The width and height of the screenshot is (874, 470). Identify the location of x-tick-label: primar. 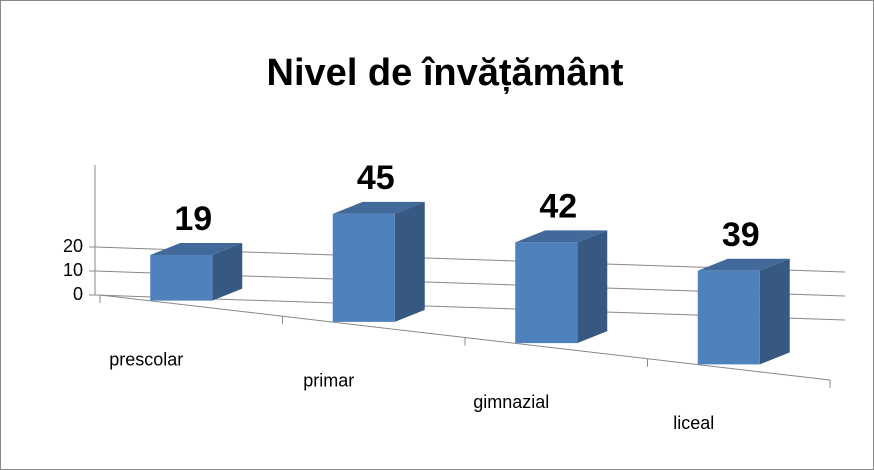
(328, 381).